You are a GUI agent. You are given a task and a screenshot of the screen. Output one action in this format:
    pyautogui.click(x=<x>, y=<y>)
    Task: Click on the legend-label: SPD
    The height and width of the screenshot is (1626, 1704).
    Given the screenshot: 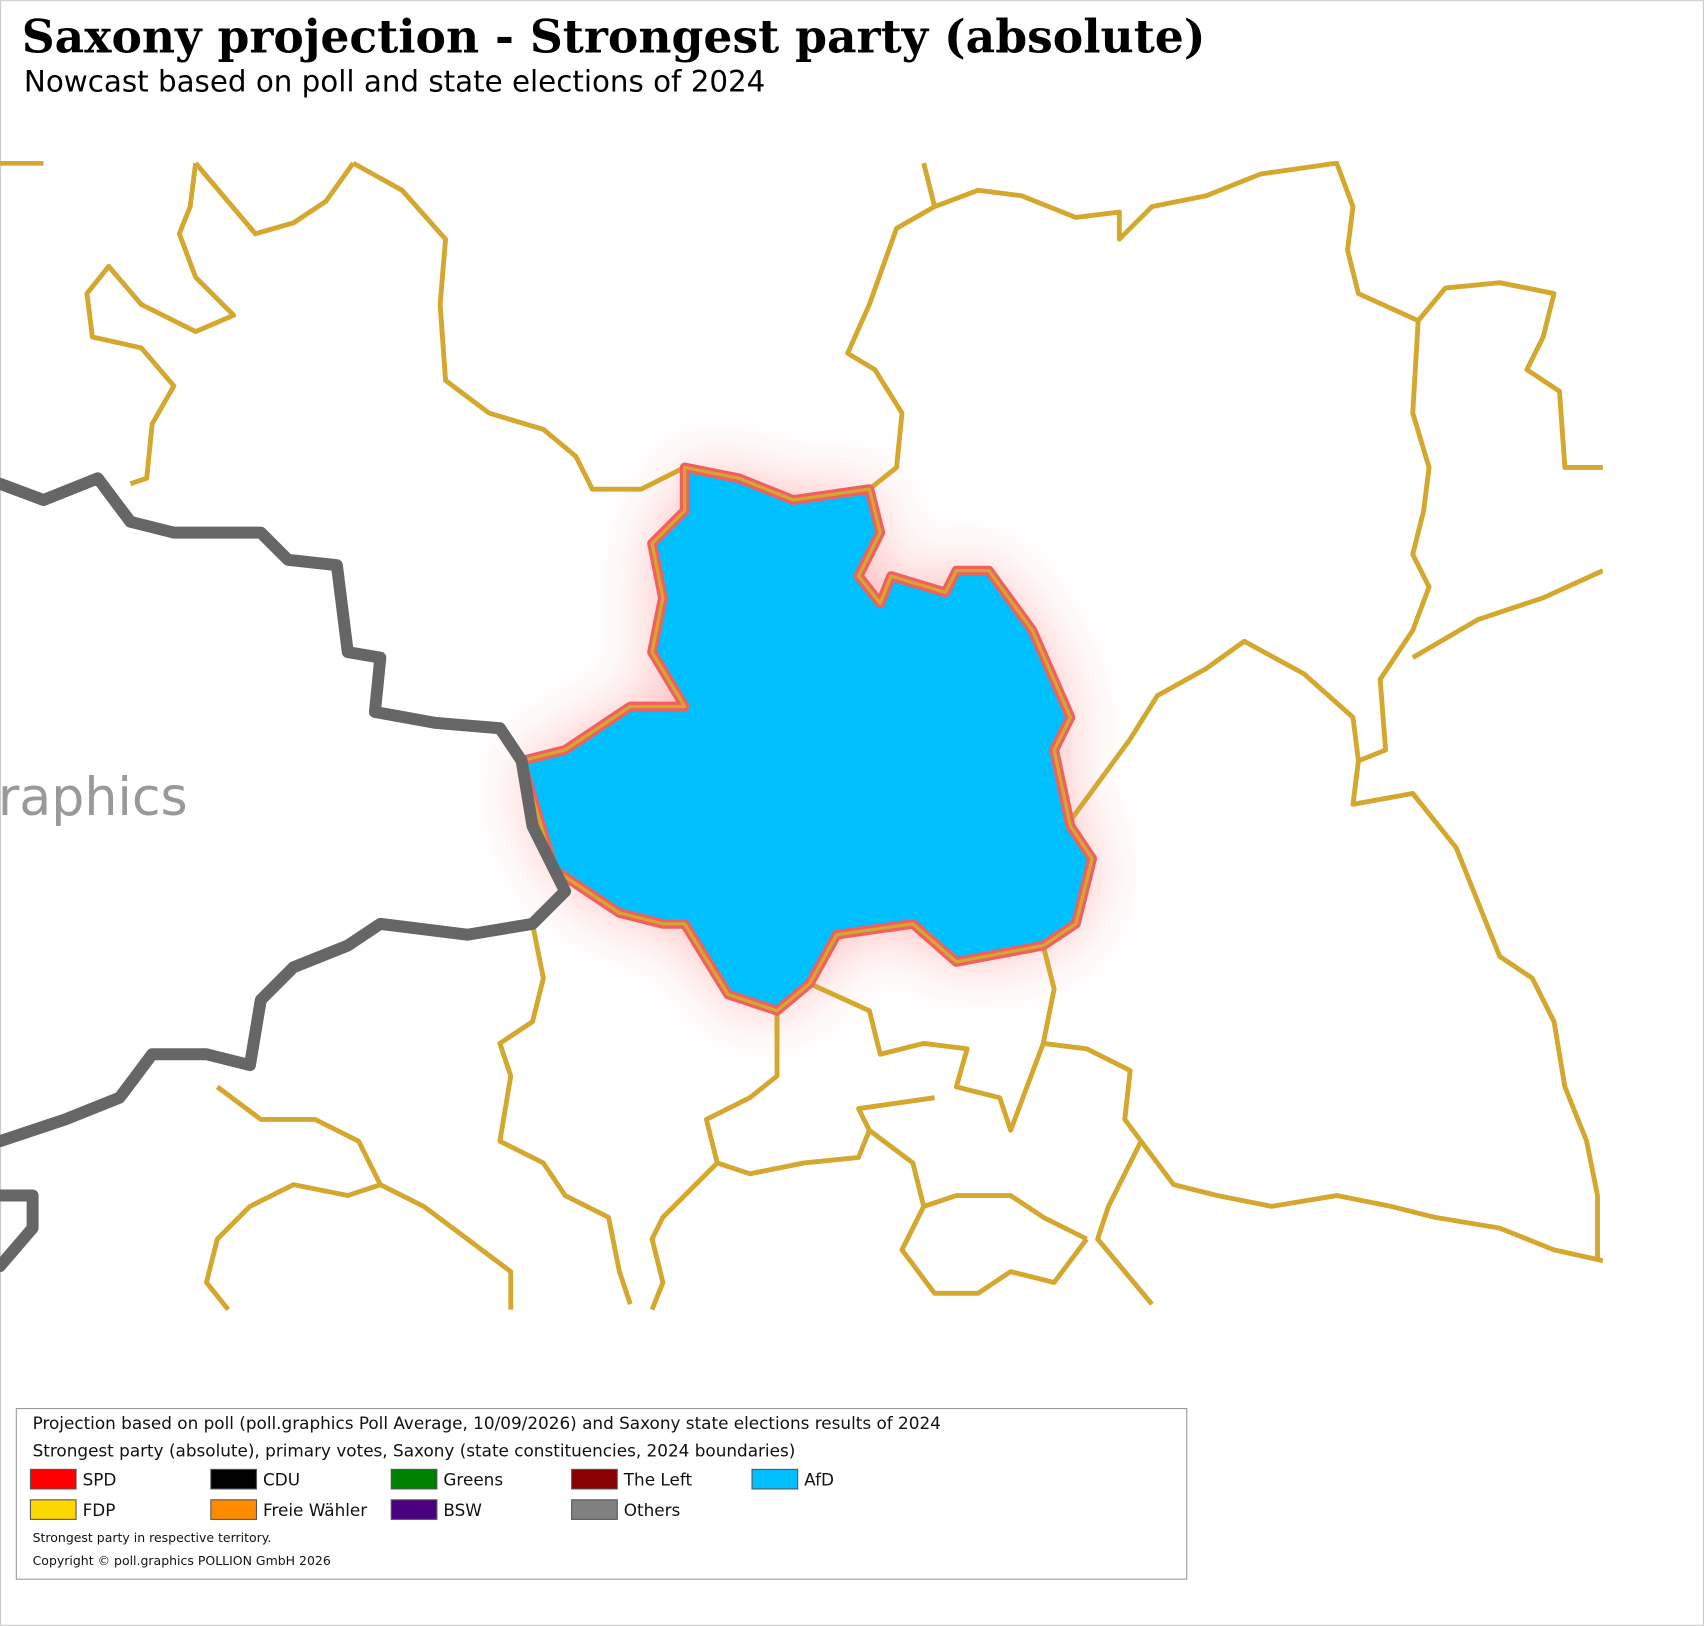 What is the action you would take?
    pyautogui.click(x=100, y=1480)
    